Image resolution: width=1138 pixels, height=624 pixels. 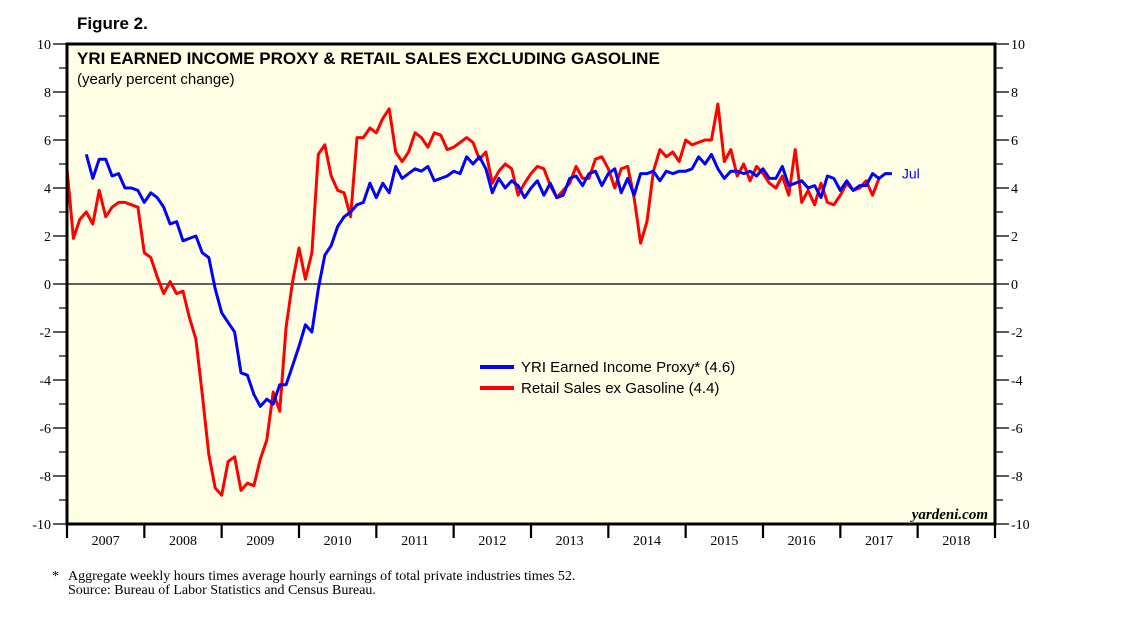 I want to click on x-tick-label: 2011, so click(x=414, y=541).